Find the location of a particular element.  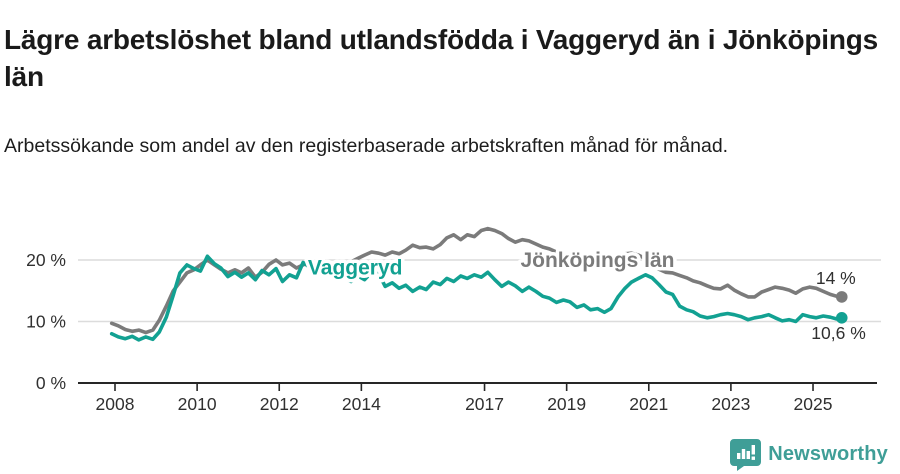

brand-name: Newsworthy is located at coordinates (828, 453).